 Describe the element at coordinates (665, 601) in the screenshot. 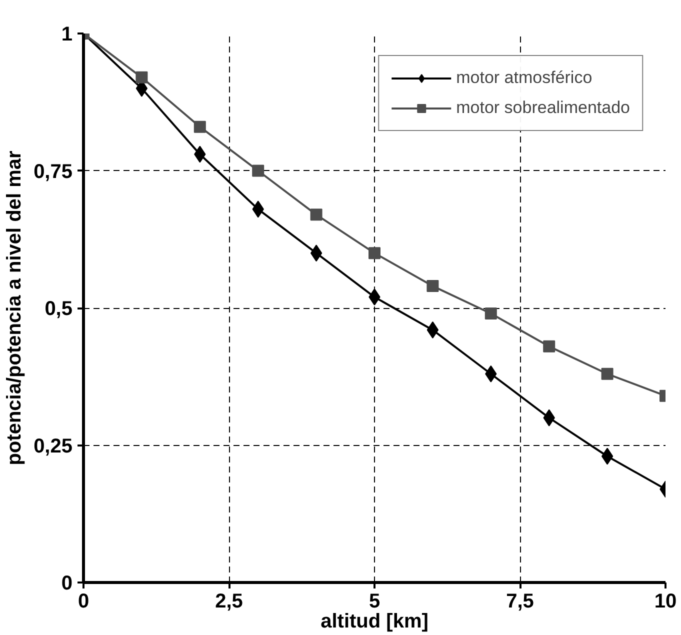

I see `x-tick-label: 10` at that location.